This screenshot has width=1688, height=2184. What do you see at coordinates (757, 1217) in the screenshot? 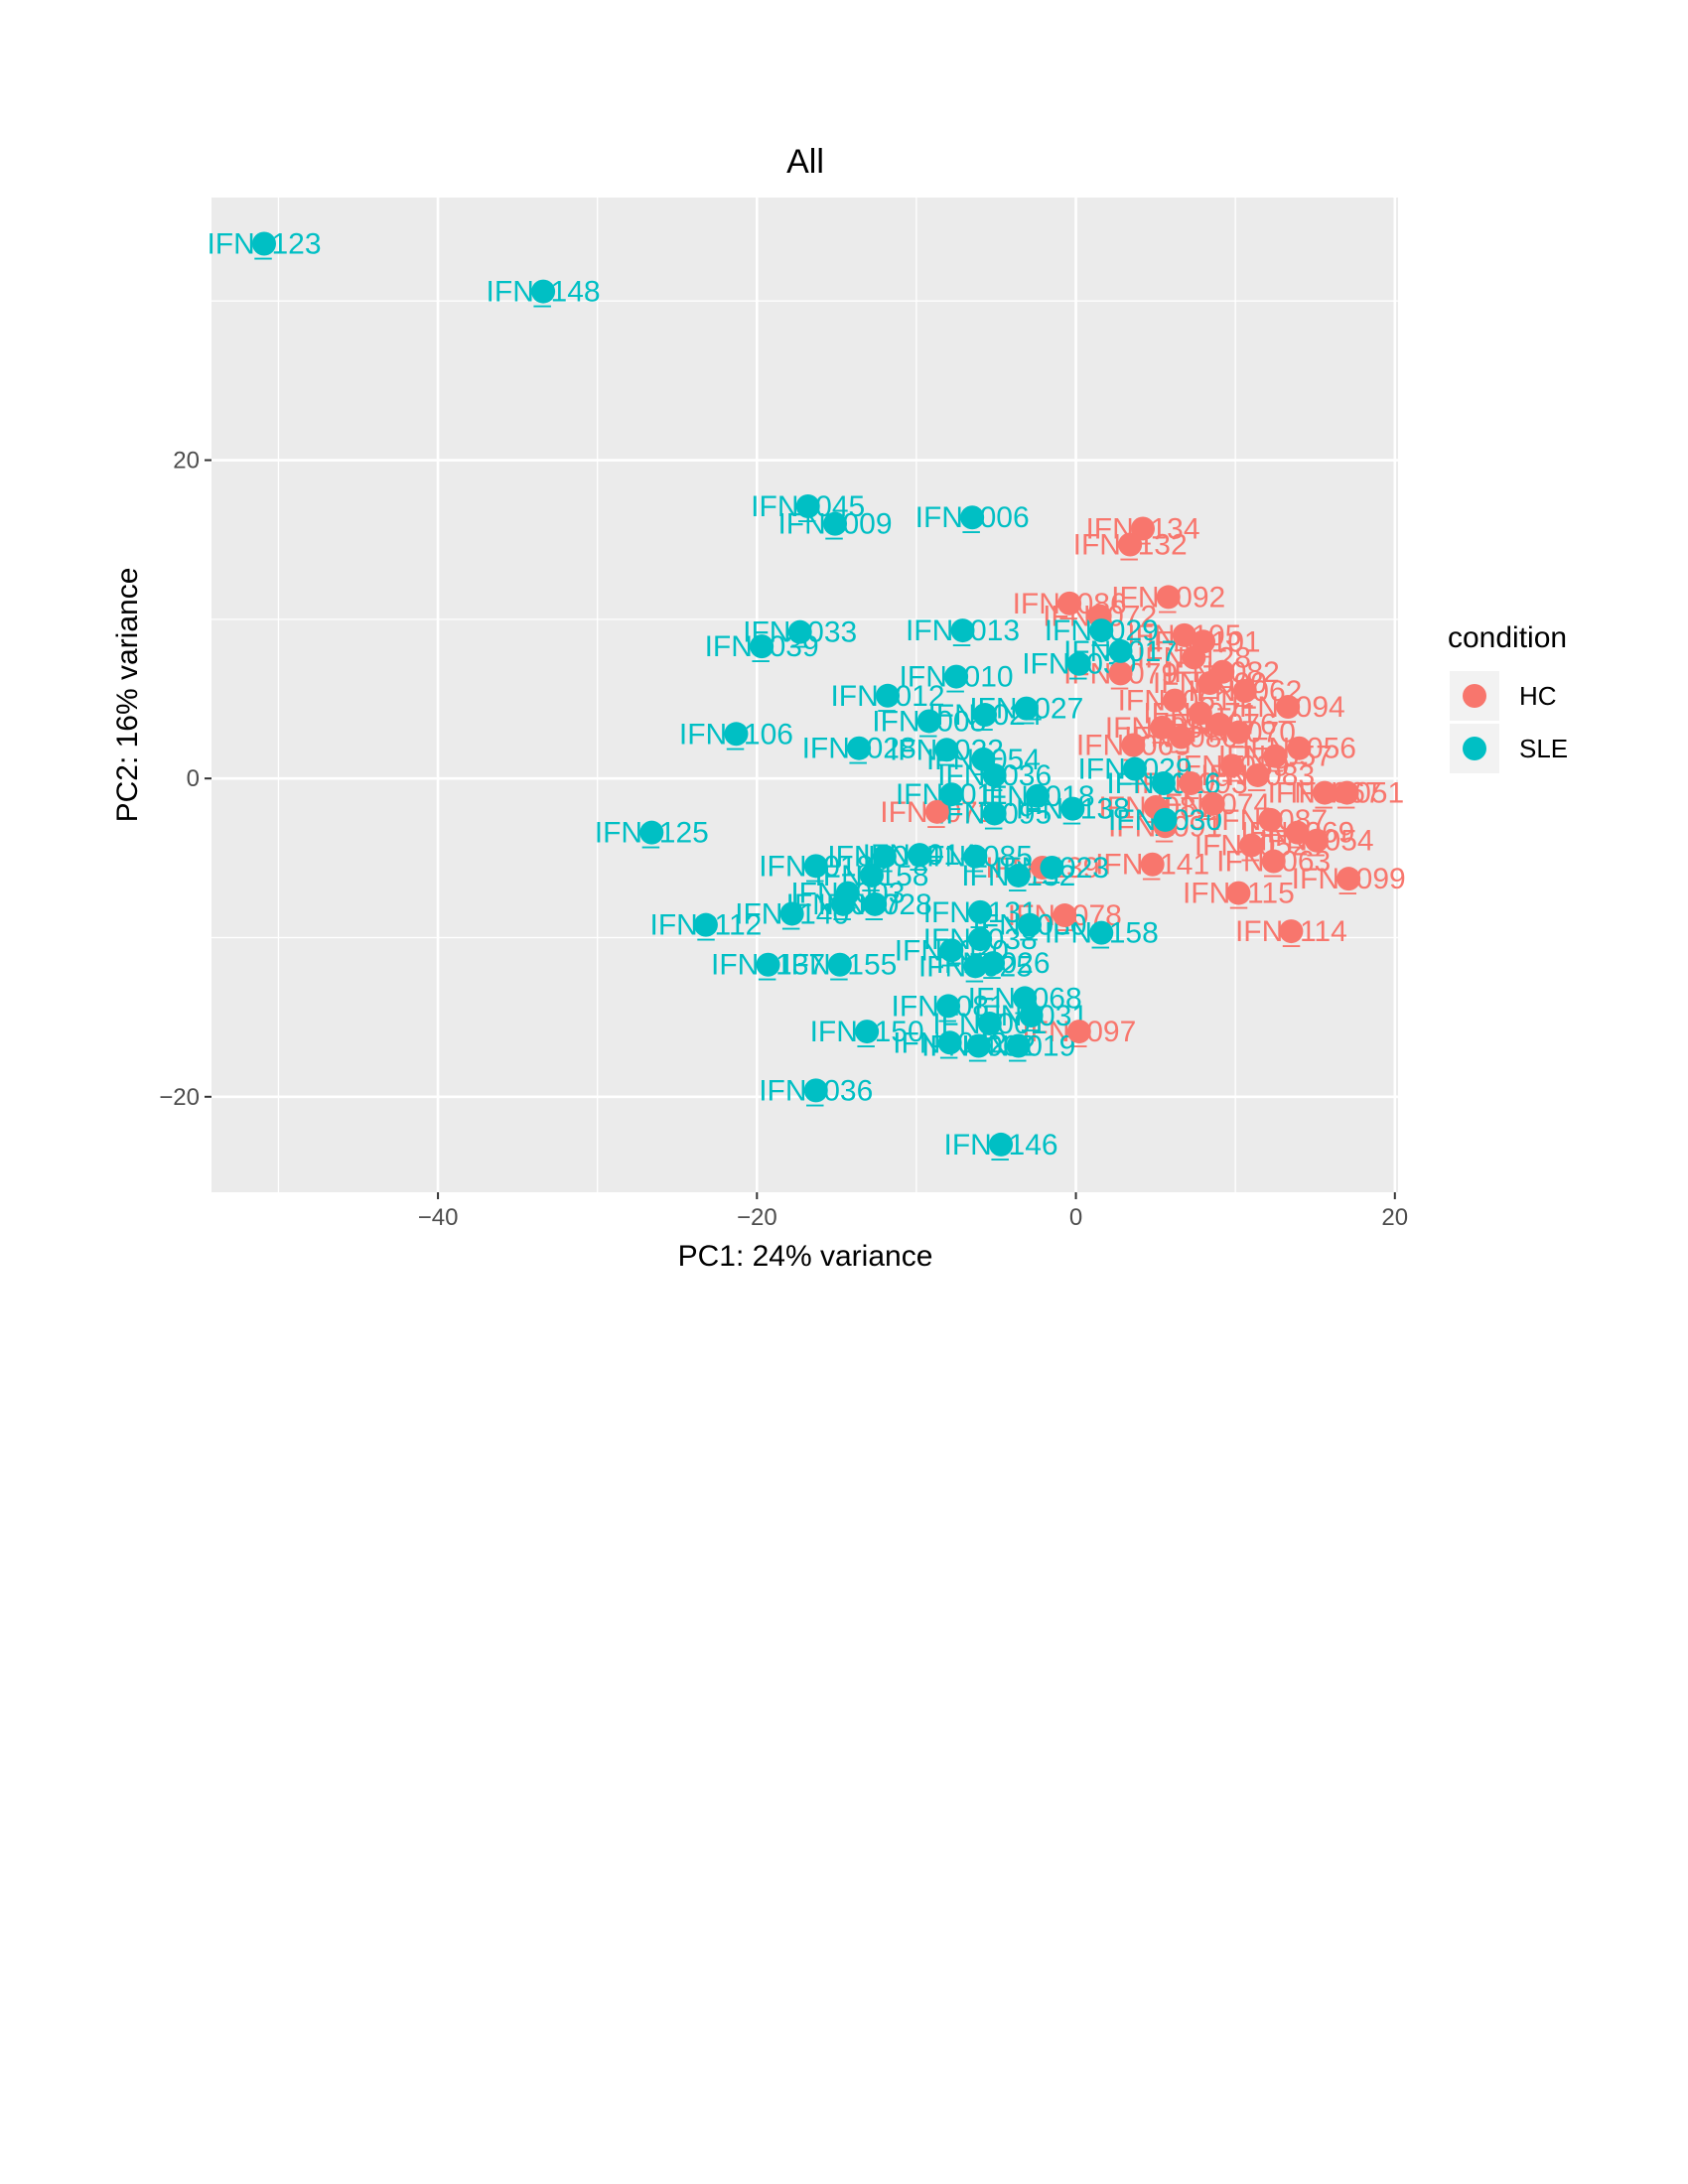
I see `x-tick-label: −20` at bounding box center [757, 1217].